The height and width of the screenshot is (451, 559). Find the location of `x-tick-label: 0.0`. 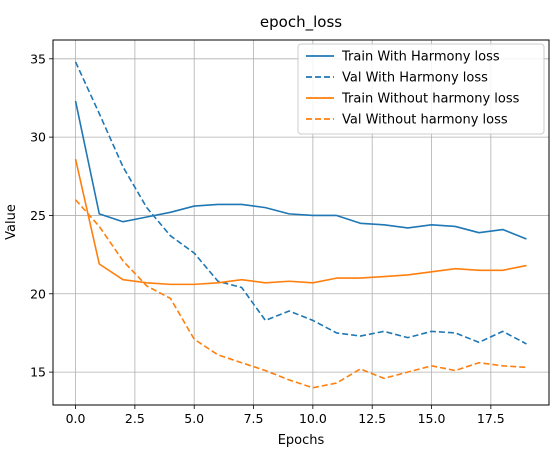

x-tick-label: 0.0 is located at coordinates (76, 418).